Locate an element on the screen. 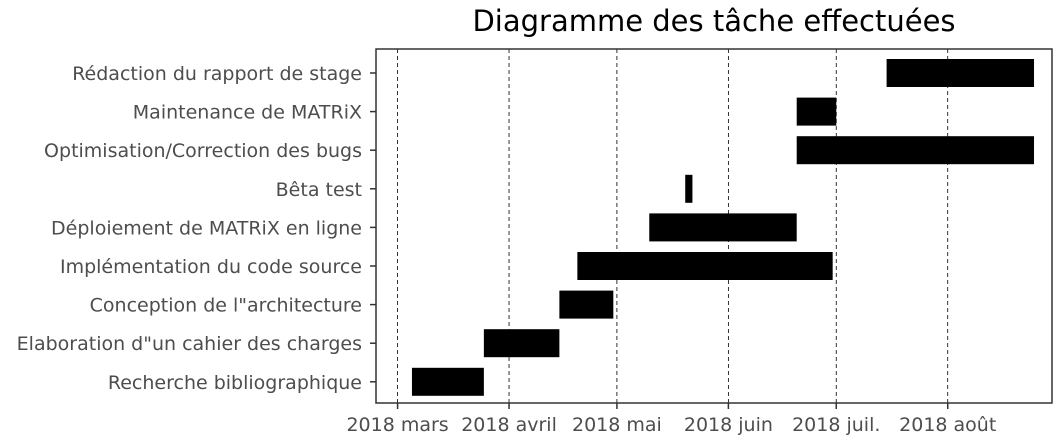 The width and height of the screenshot is (1061, 443). x-tick-label-1: 2018 avril is located at coordinates (509, 425).